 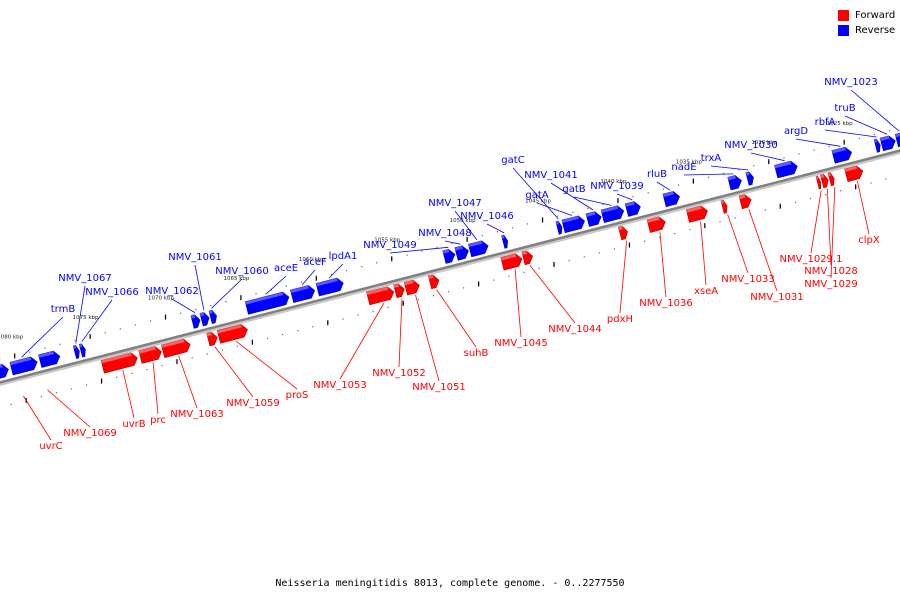 What do you see at coordinates (212, 316) in the screenshot?
I see `gene-NMV_1060-reverse` at bounding box center [212, 316].